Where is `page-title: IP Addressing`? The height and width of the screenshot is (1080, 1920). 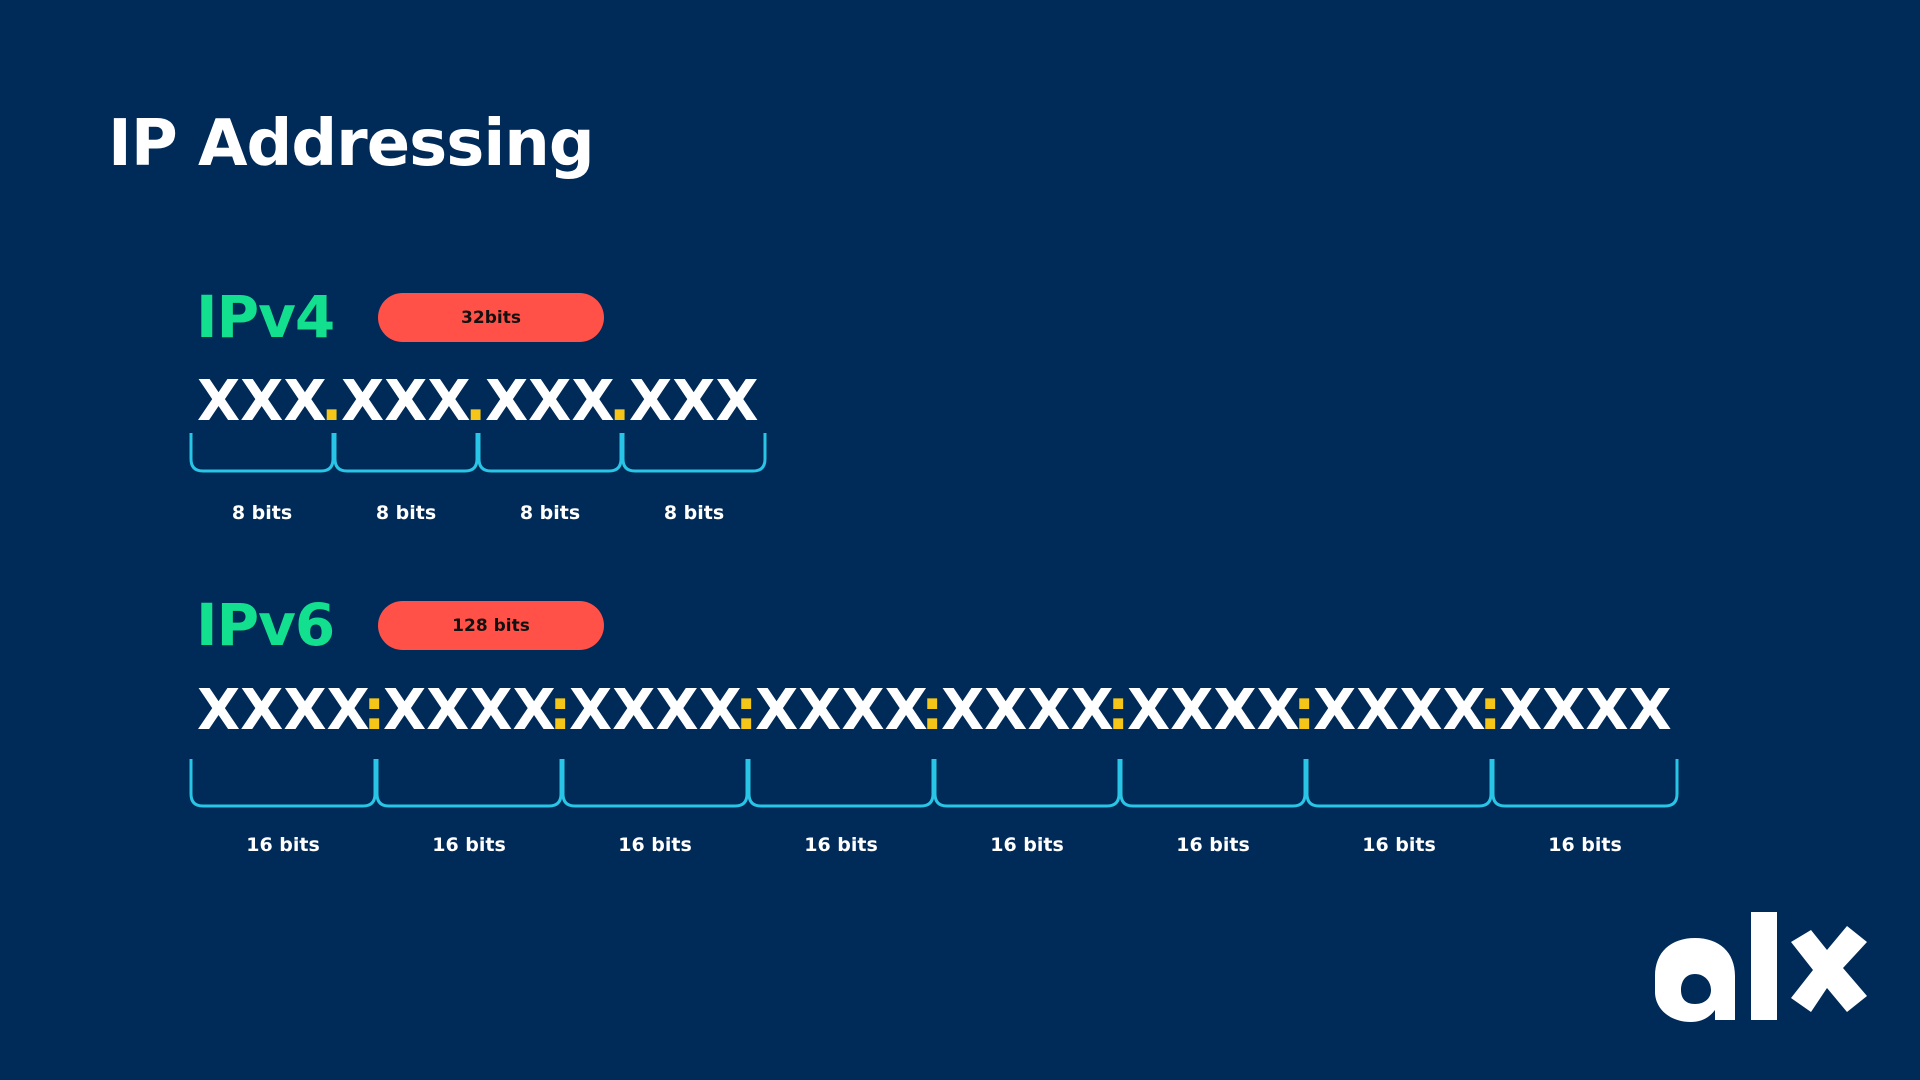
page-title: IP Addressing is located at coordinates (351, 144).